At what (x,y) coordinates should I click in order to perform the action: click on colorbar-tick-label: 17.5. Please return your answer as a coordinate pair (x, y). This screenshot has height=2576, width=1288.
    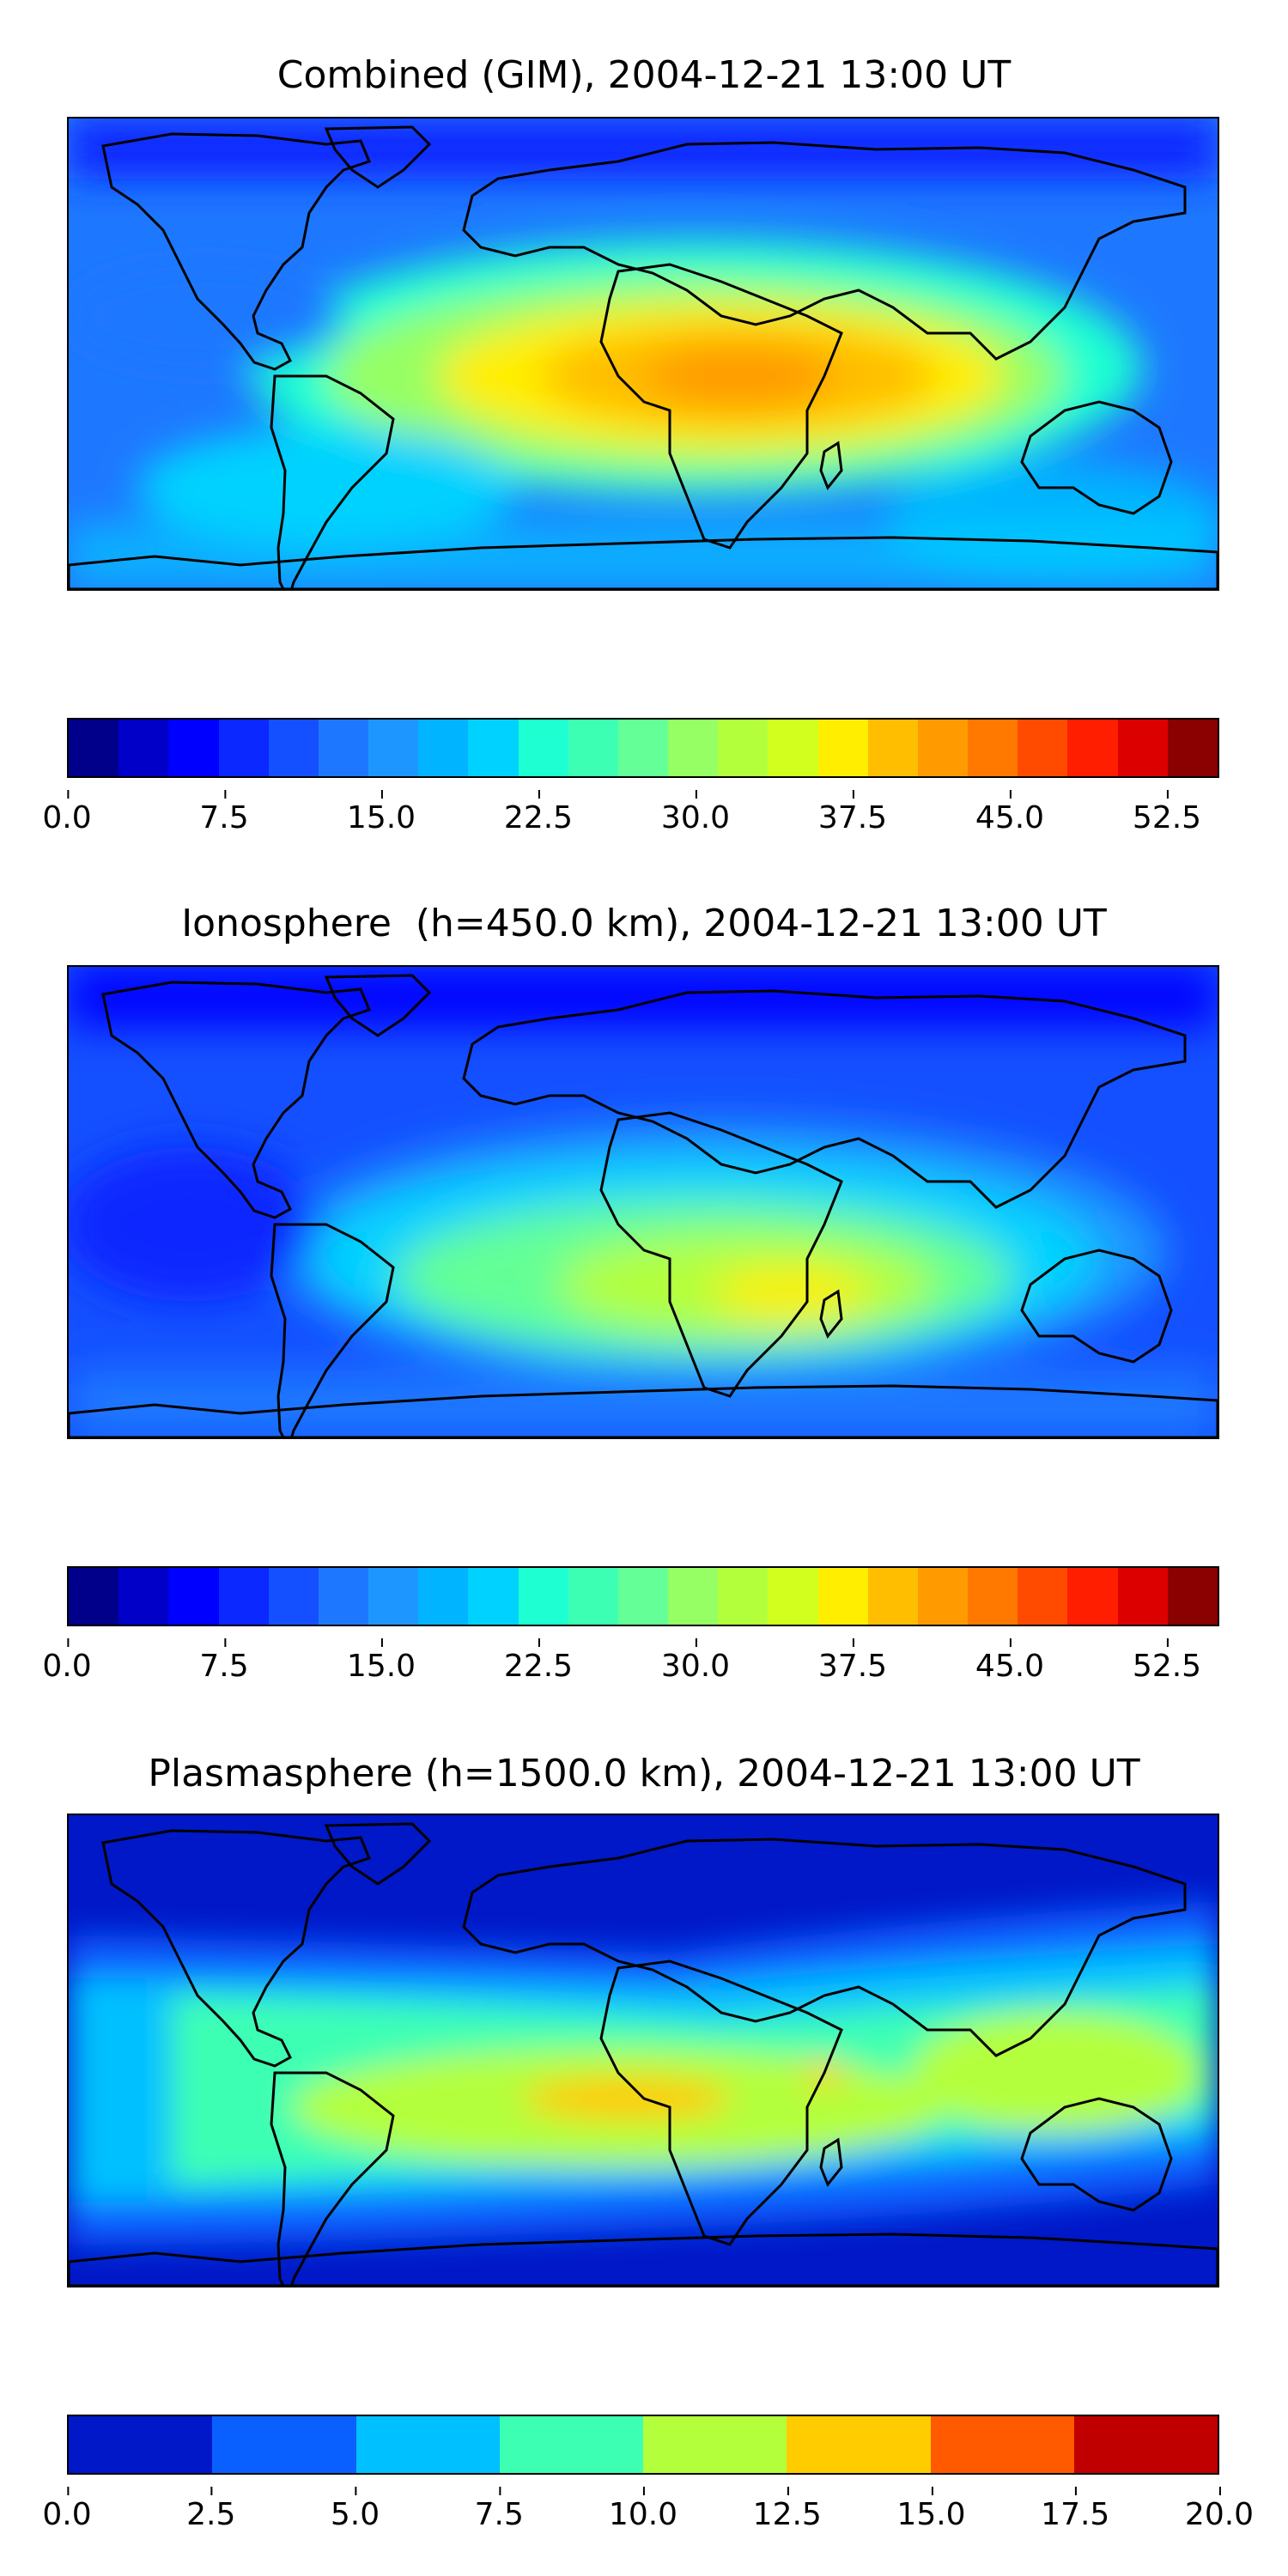
    Looking at the image, I should click on (1075, 2509).